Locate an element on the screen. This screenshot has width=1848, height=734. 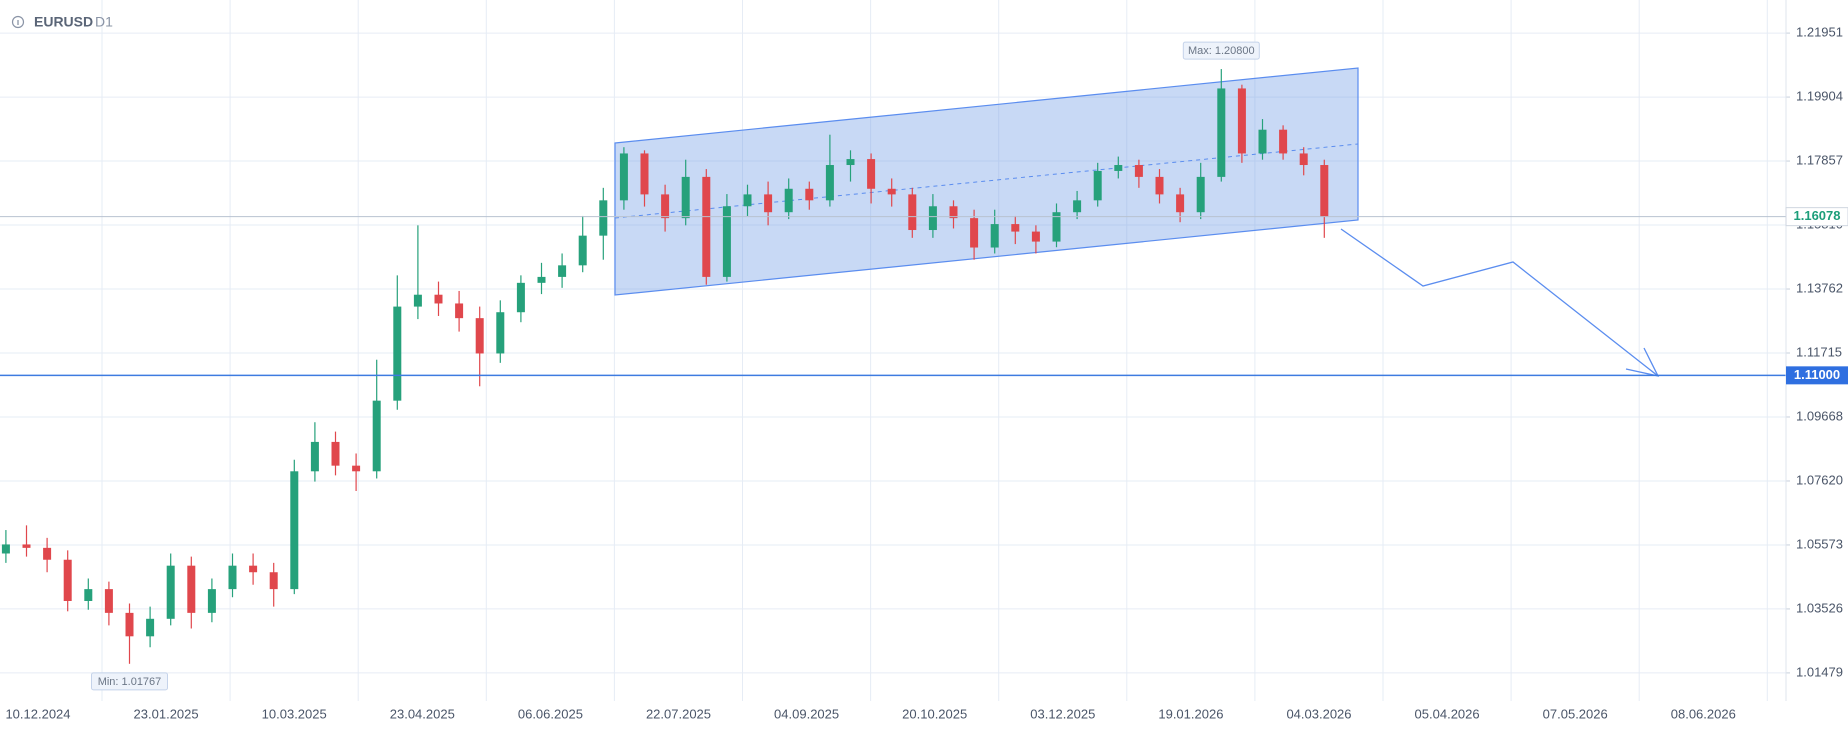
y-tick-label: 1.21951 is located at coordinates (1819, 32).